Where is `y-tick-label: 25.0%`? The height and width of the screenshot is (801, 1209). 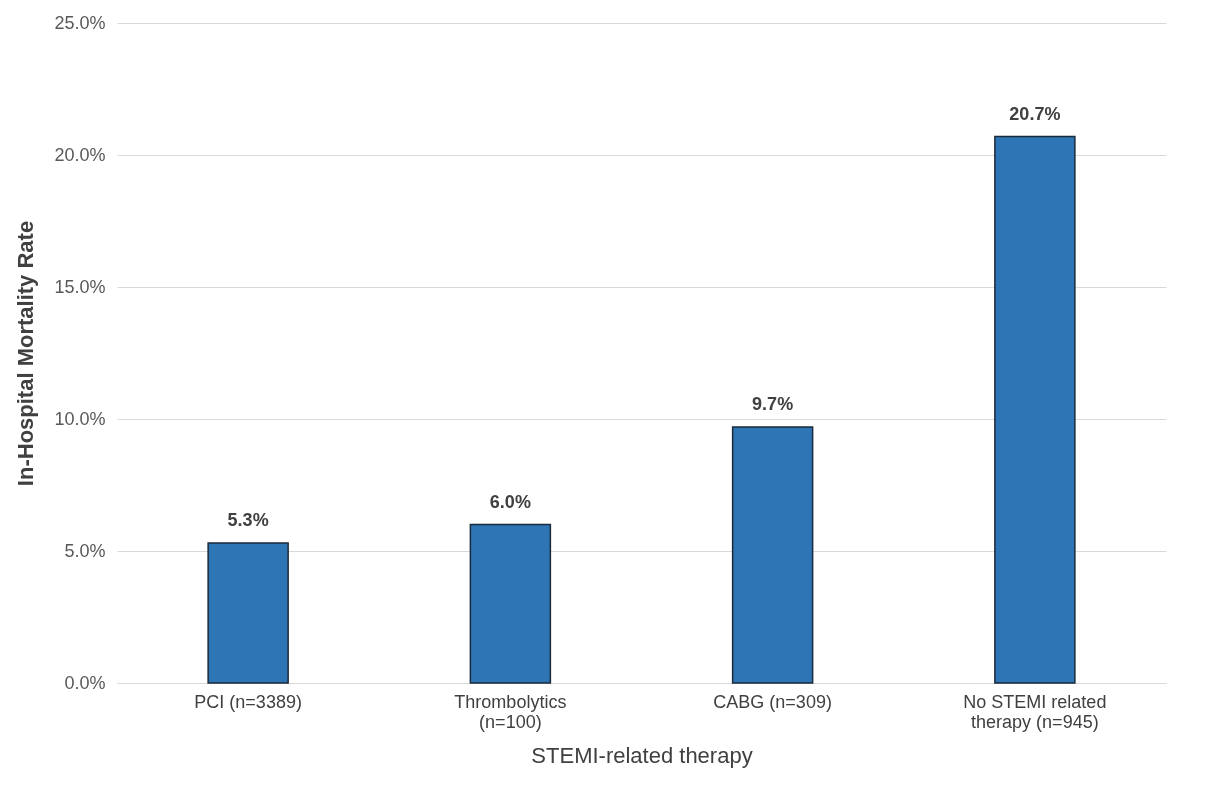
y-tick-label: 25.0% is located at coordinates (80, 22).